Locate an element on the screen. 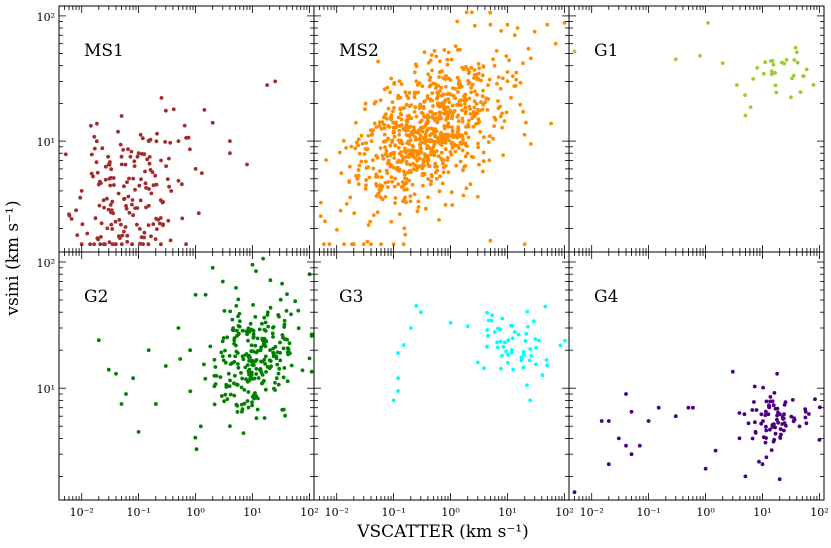 Image resolution: width=831 pixels, height=548 pixels. x-axis-title: VSCATTER (km s⁻¹) is located at coordinates (442, 532).